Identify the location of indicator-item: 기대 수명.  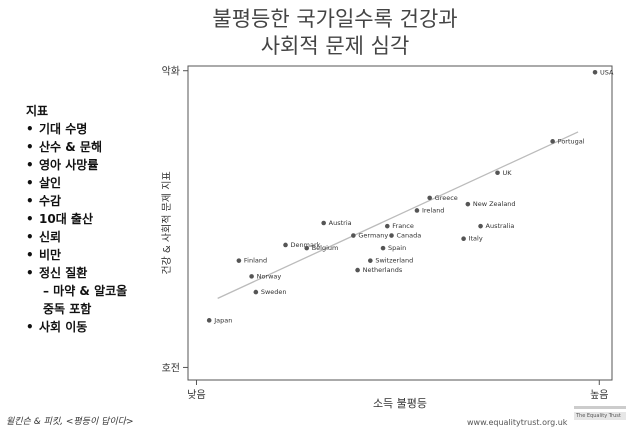
(76, 129).